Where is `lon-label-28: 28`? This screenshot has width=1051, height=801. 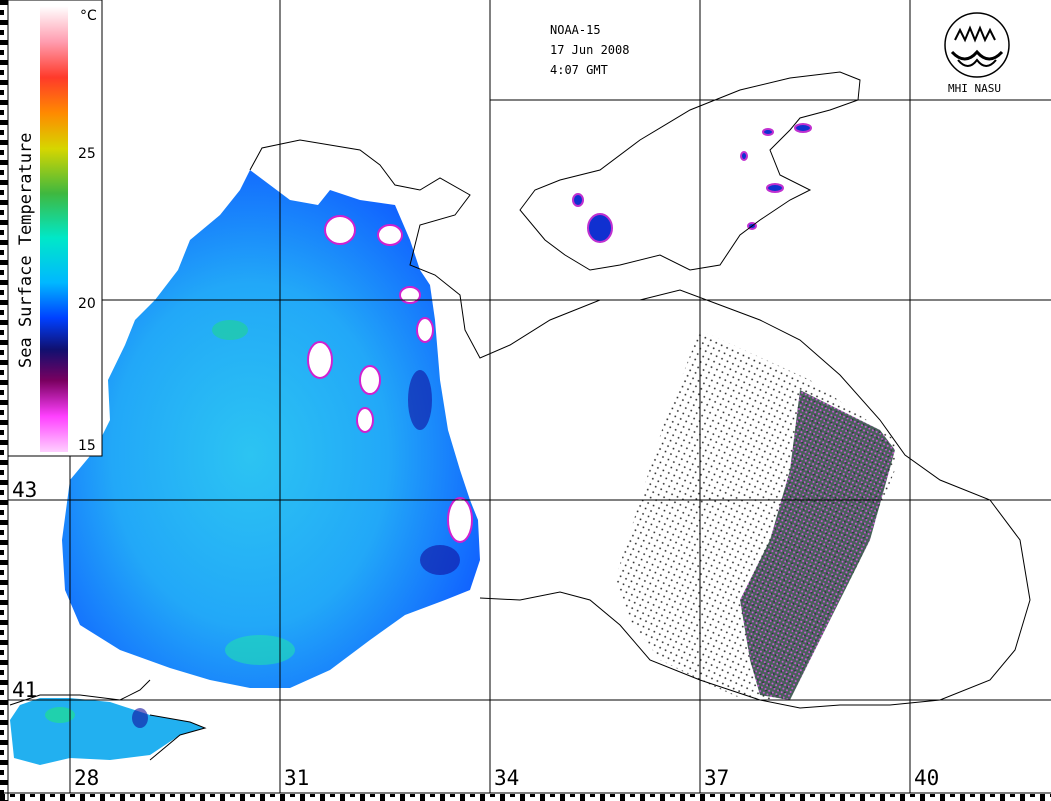 lon-label-28: 28 is located at coordinates (86, 778).